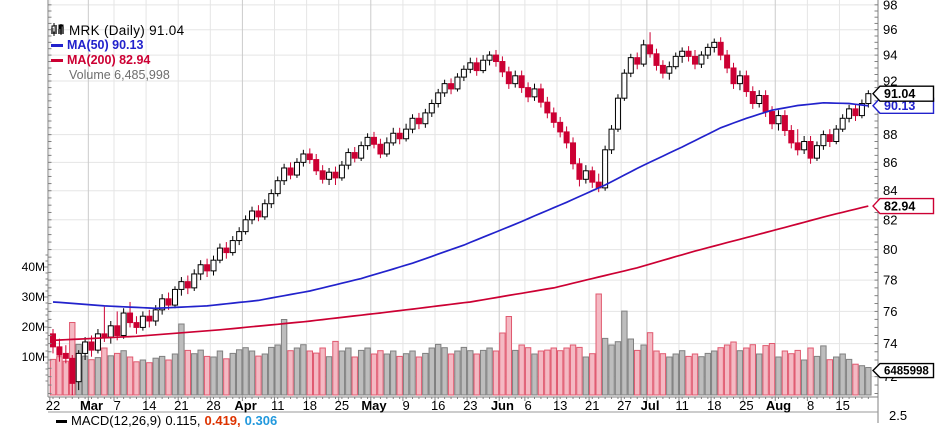  Describe the element at coordinates (33, 297) in the screenshot. I see `volume-axis-label: 30M` at that location.